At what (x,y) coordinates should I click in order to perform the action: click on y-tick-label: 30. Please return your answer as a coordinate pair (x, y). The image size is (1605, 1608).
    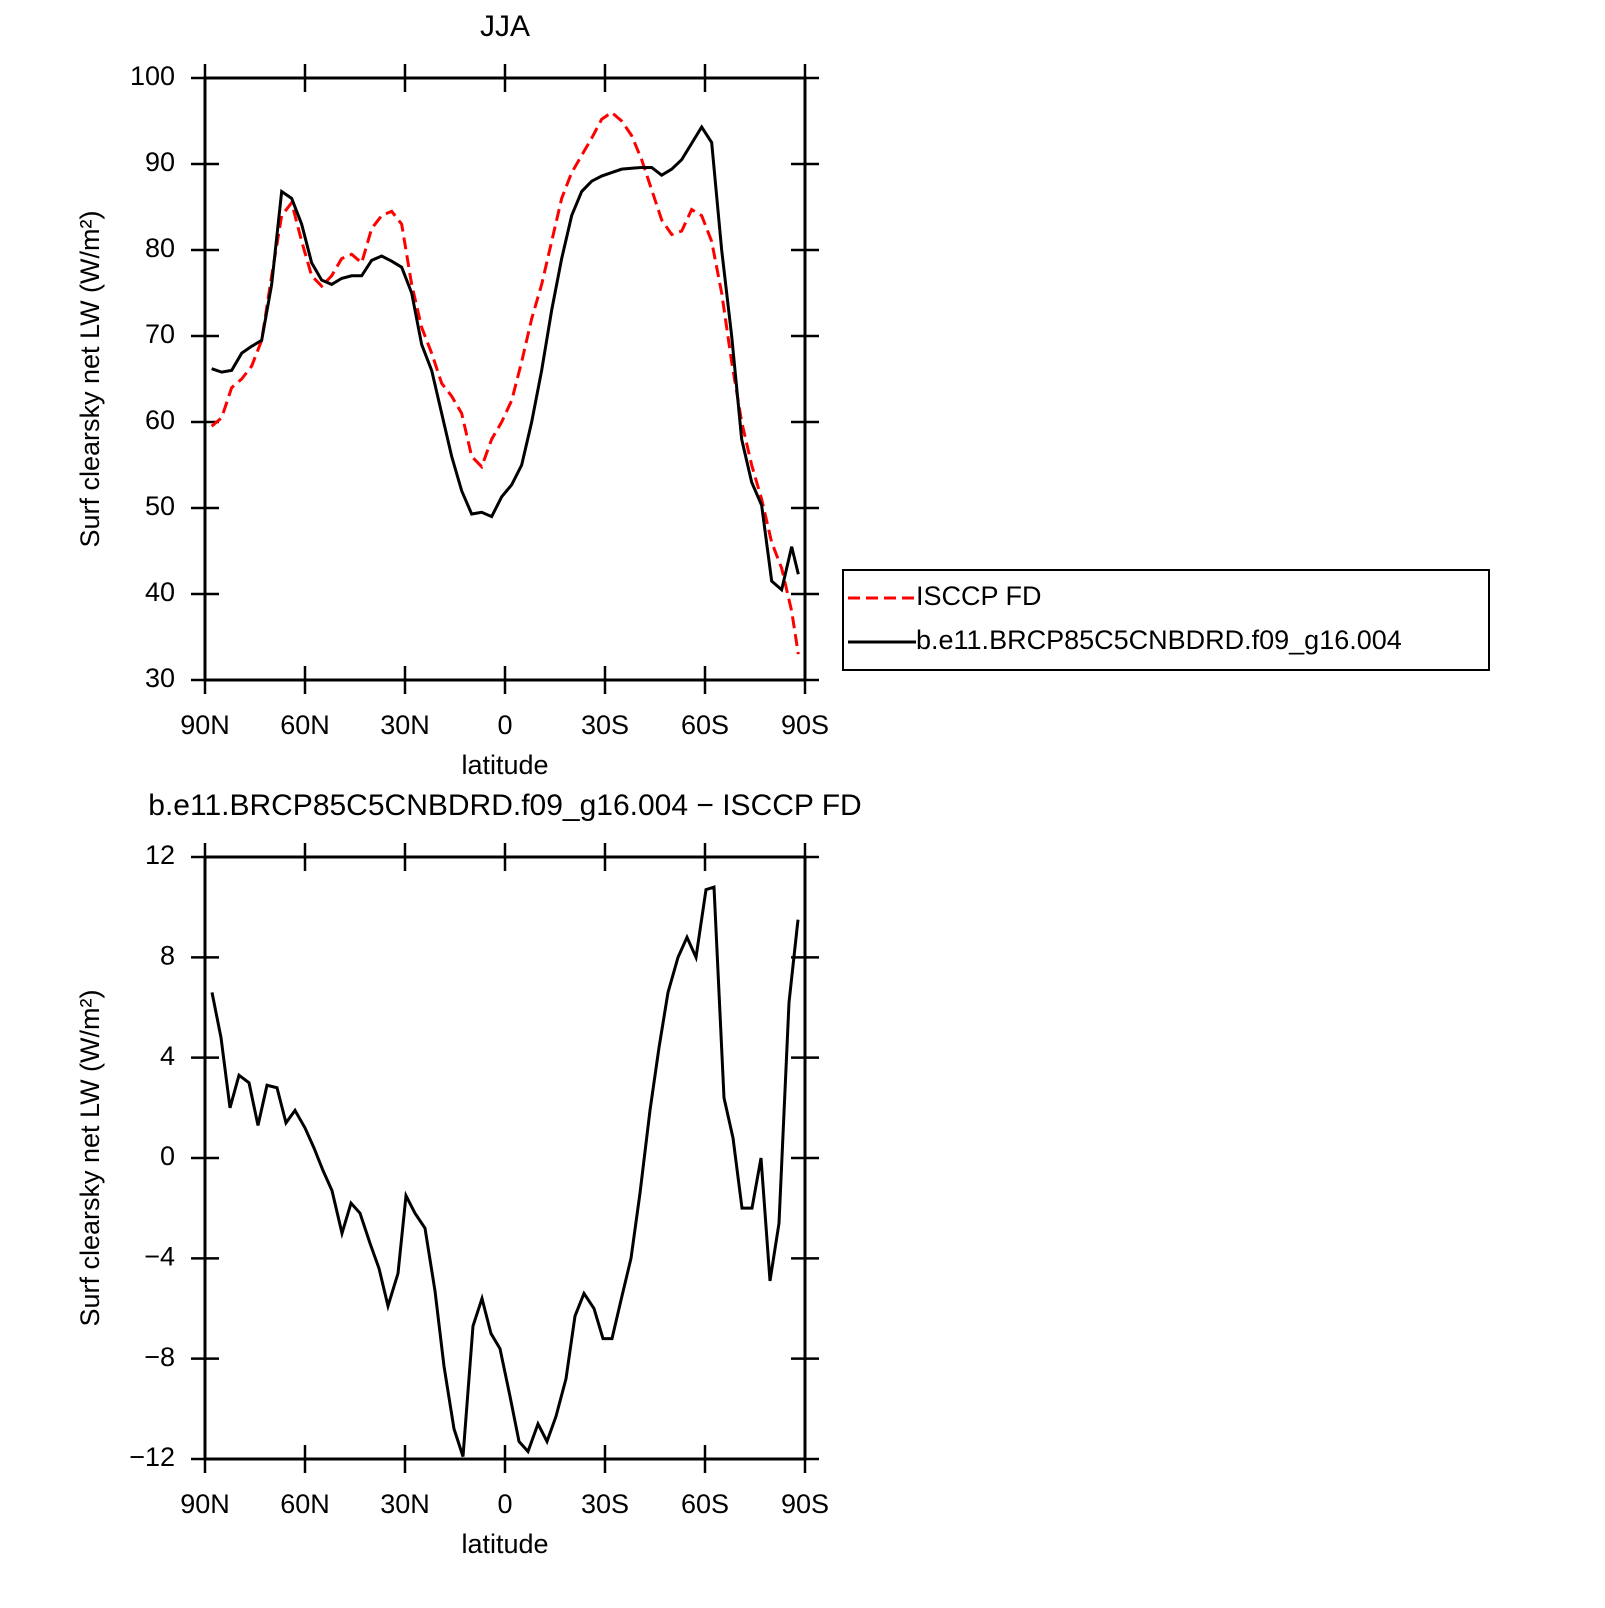
    Looking at the image, I should click on (160, 678).